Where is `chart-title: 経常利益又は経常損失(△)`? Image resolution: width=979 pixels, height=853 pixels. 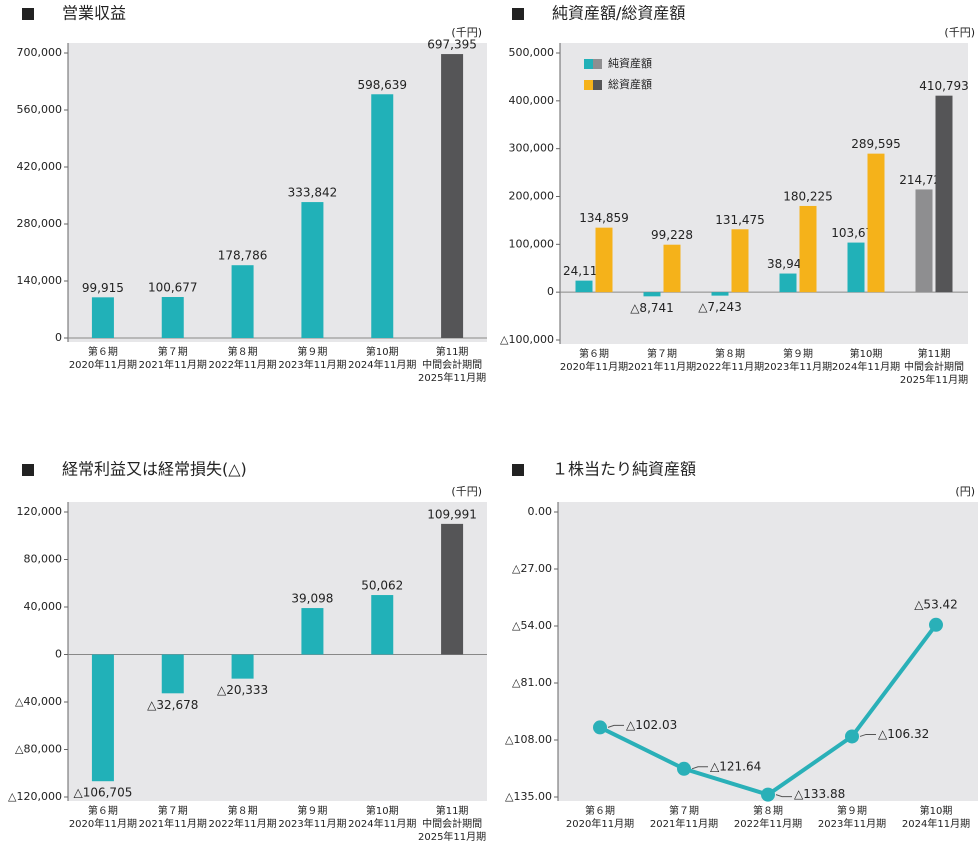
chart-title: 経常利益又は経常損失(△) is located at coordinates (154, 469).